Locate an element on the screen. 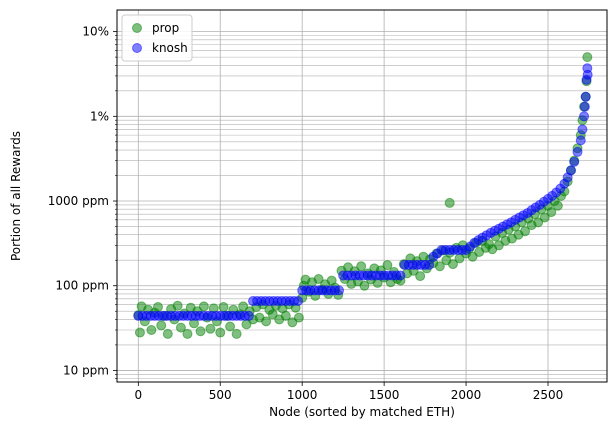 The image size is (616, 436). y-tick-label: 100 ppm is located at coordinates (82, 286).